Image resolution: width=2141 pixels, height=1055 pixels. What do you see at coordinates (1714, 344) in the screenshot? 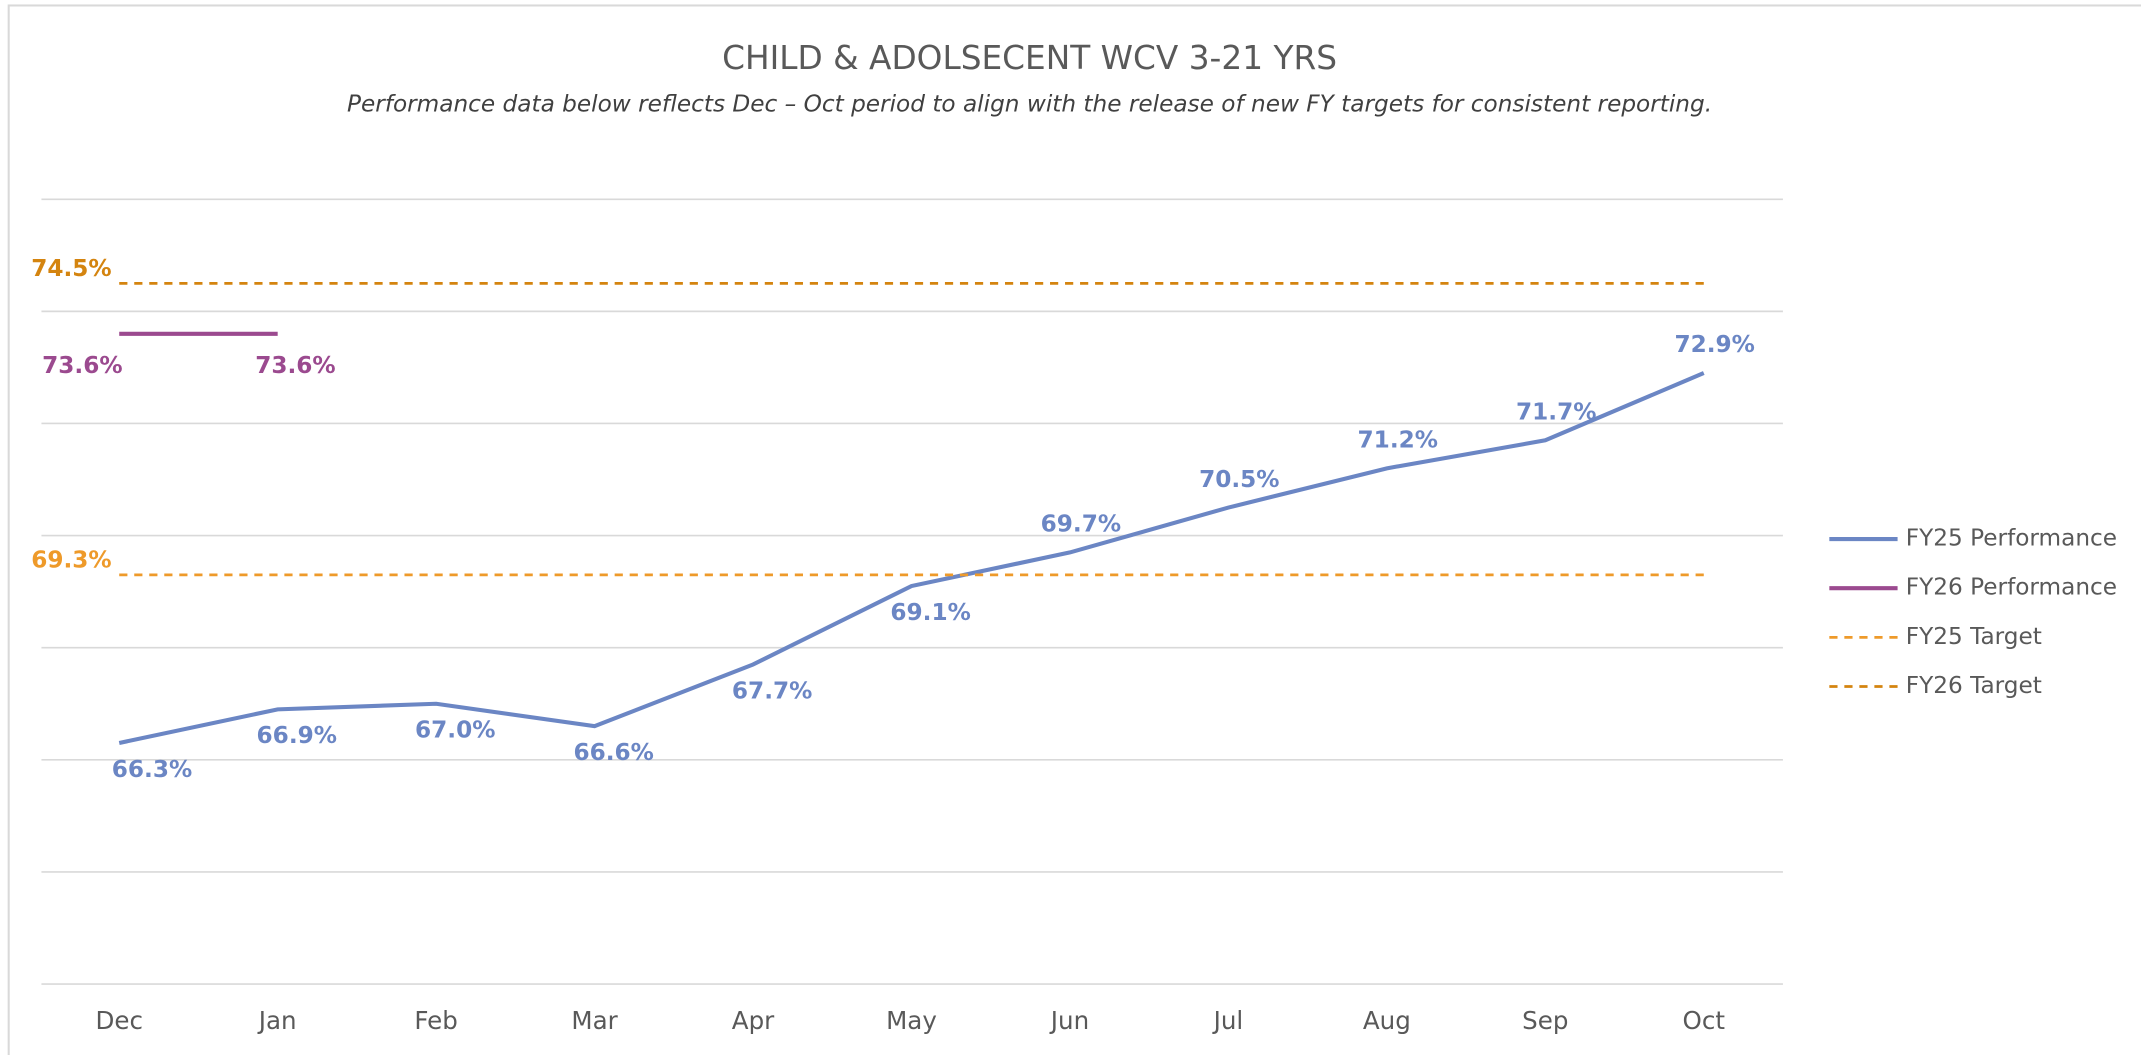
I see `data-label: 72.9%` at bounding box center [1714, 344].